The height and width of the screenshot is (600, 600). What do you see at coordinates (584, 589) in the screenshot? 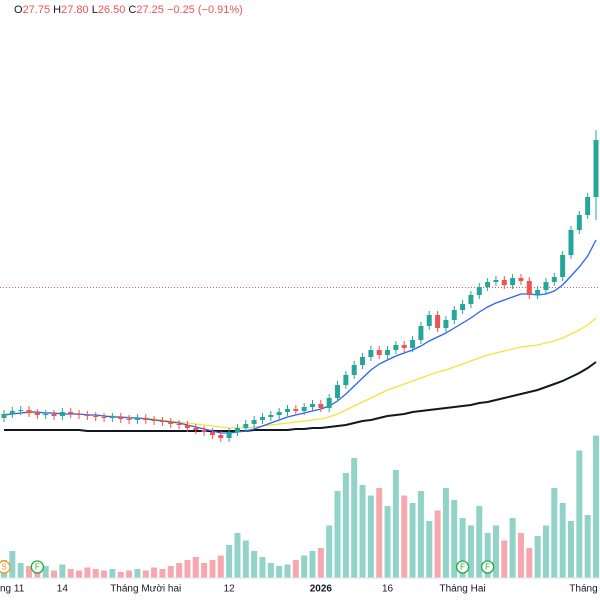
I see `x-tick-label: Tháng 3` at bounding box center [584, 589].